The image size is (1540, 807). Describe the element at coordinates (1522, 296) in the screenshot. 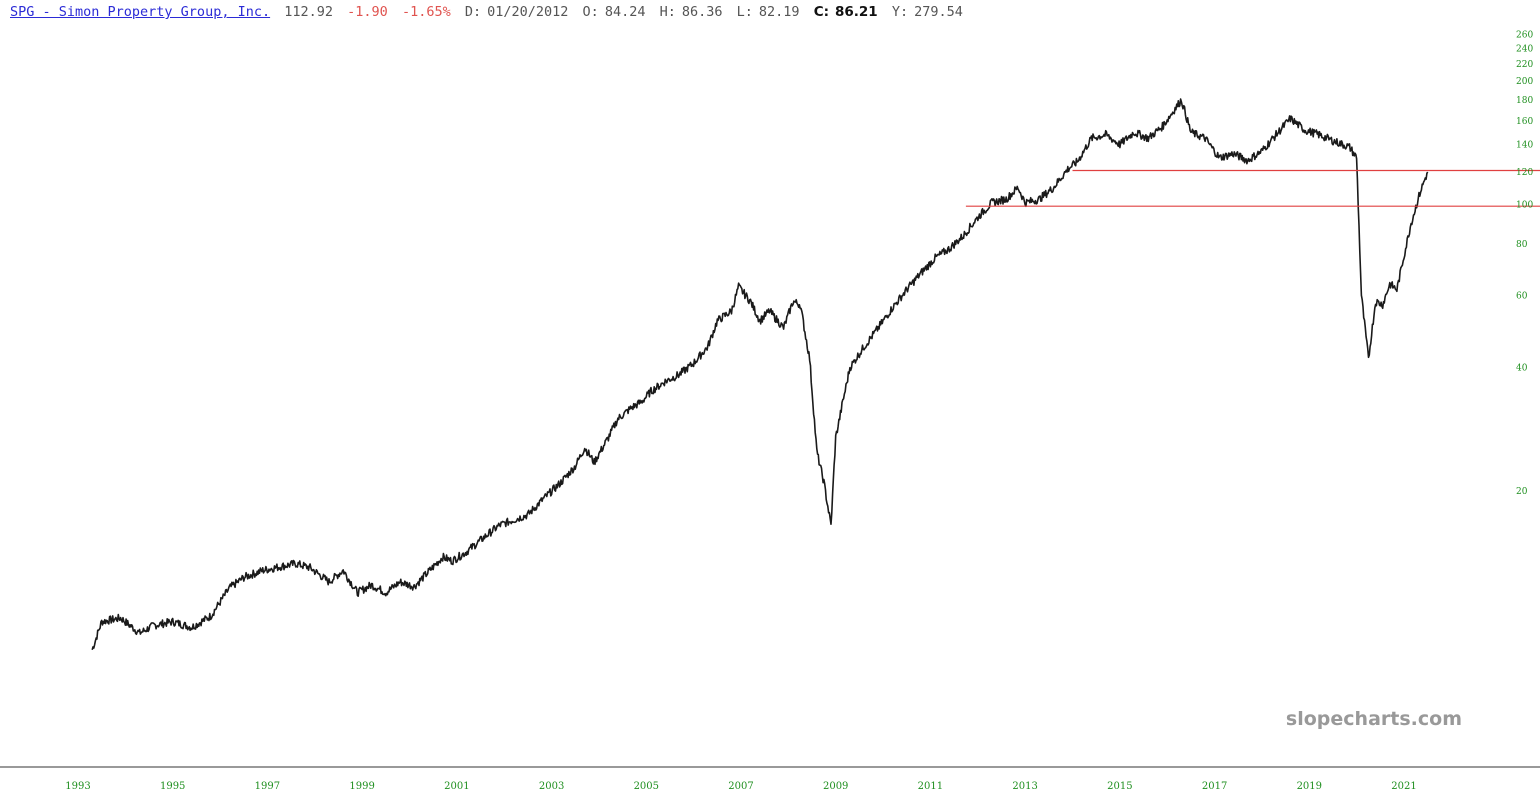

I see `y-tick-label: 60` at that location.